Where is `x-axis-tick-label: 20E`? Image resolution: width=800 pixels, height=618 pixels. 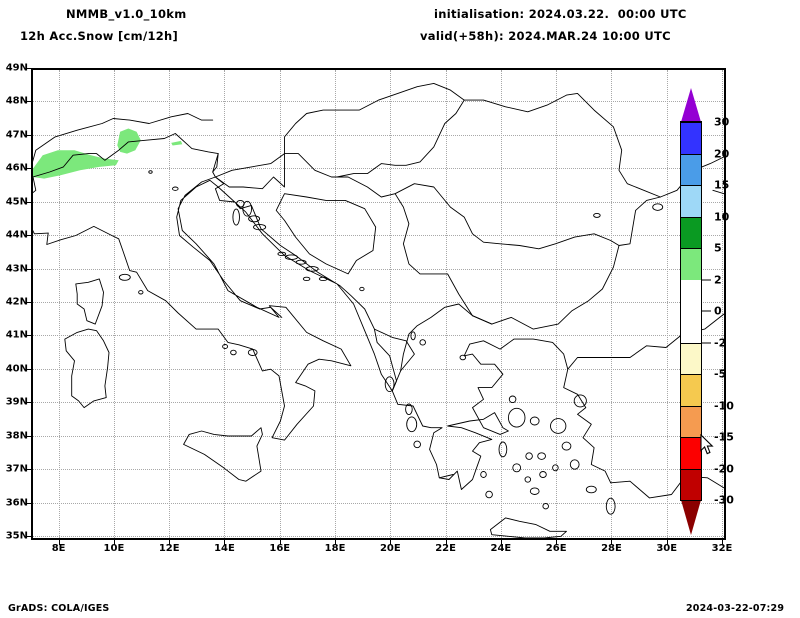 x-axis-tick-label: 20E is located at coordinates (390, 548).